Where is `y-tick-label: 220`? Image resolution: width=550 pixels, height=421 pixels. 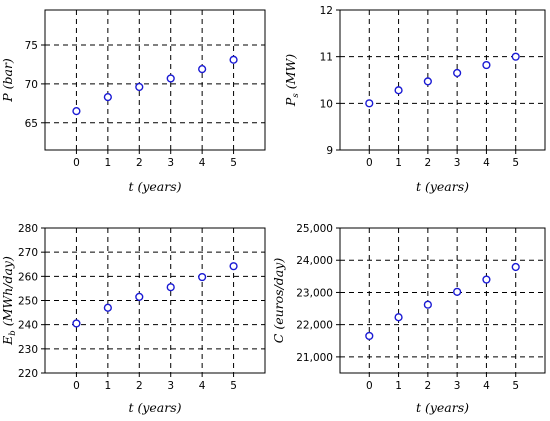
y-tick-label: 220 is located at coordinates (28, 374).